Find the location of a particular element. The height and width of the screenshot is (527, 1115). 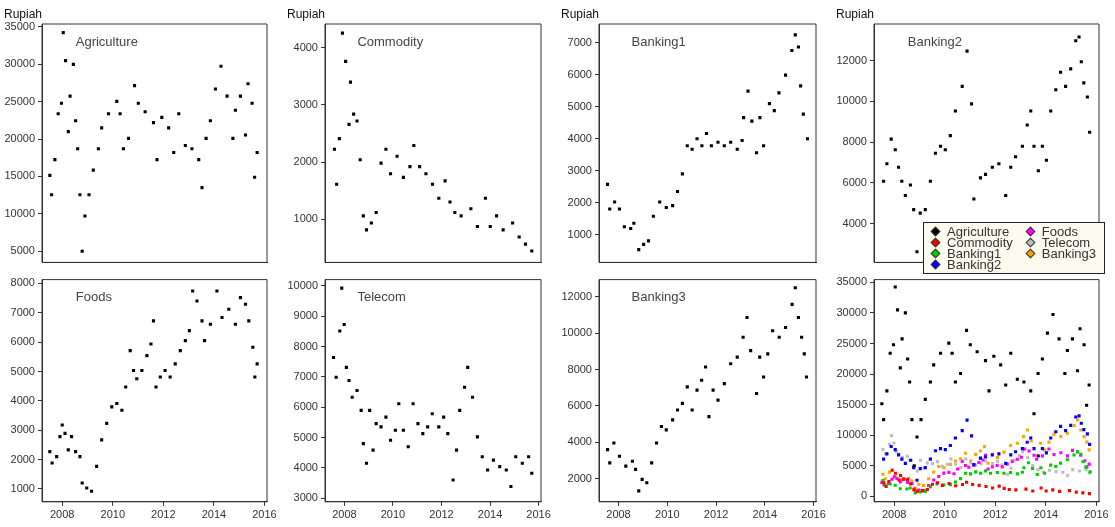

text: Foods is located at coordinates (94, 297).